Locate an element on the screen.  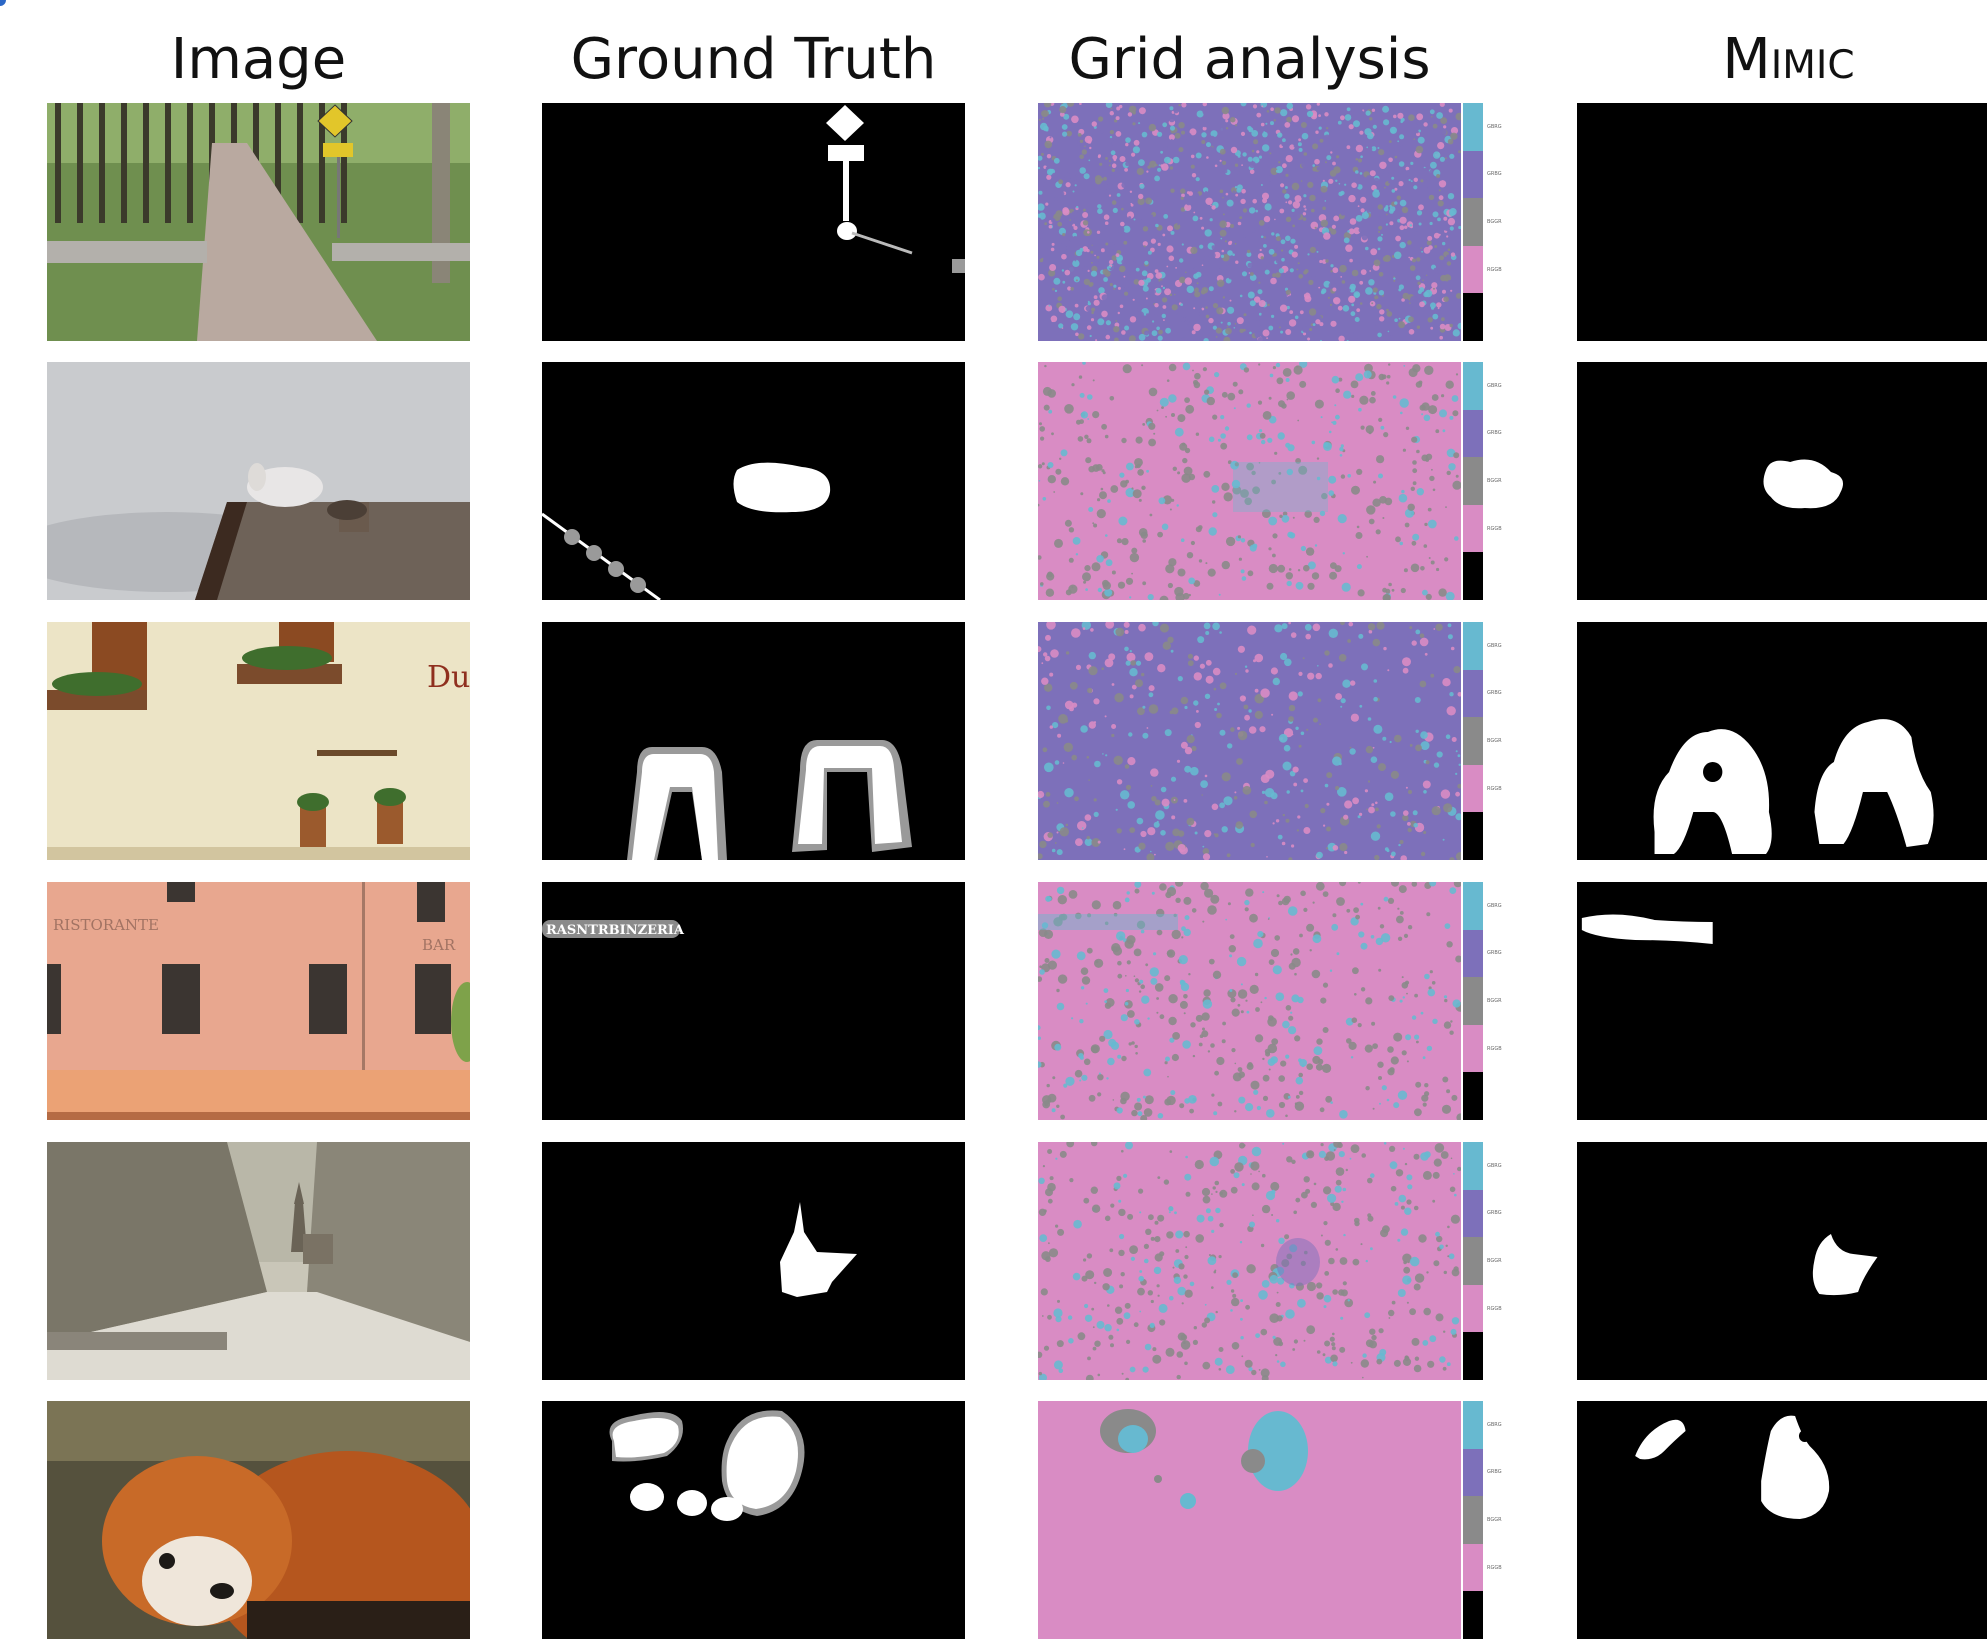
column-header-grid-analysis: Grid analysis is located at coordinates (1249, 59).